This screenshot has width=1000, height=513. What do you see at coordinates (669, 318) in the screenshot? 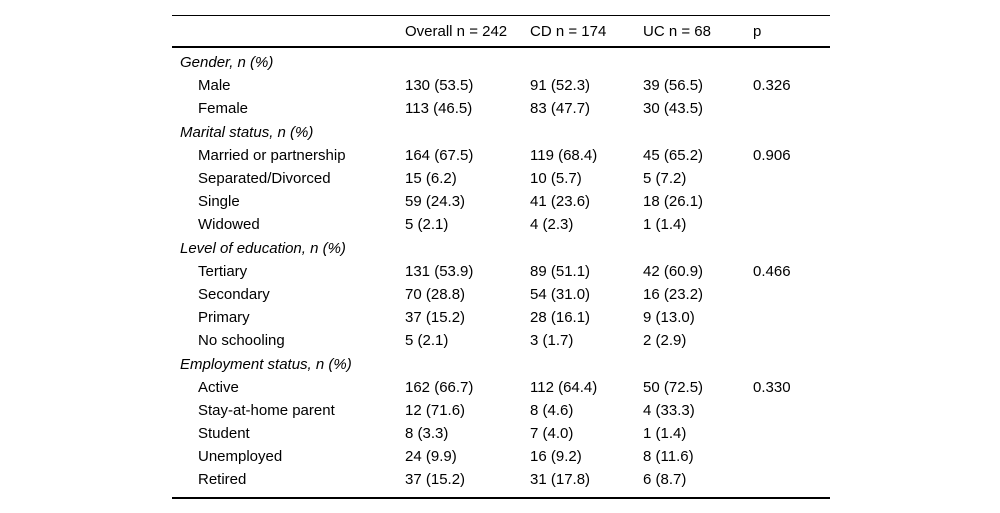
I see `cell-uc: 9 (13.0)` at bounding box center [669, 318].